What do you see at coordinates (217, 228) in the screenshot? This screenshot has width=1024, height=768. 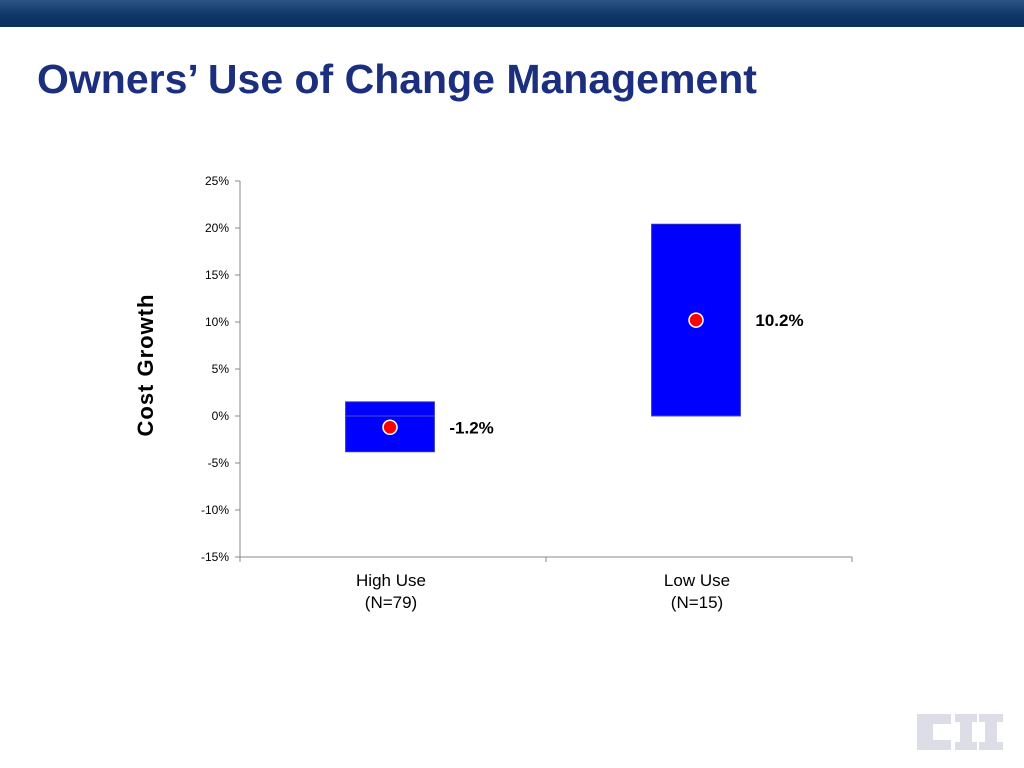 I see `y-tick-label: 20%` at bounding box center [217, 228].